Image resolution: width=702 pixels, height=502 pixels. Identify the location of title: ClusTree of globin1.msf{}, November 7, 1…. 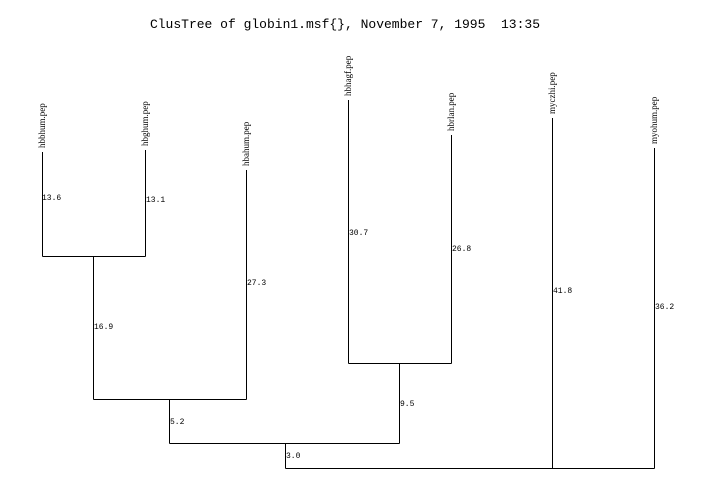
(345, 24).